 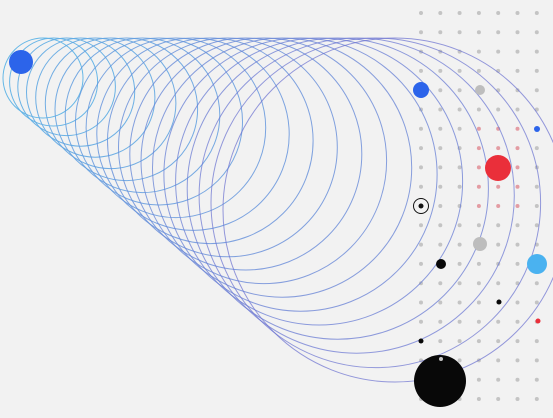 I want to click on large-red-dot, so click(x=498, y=168).